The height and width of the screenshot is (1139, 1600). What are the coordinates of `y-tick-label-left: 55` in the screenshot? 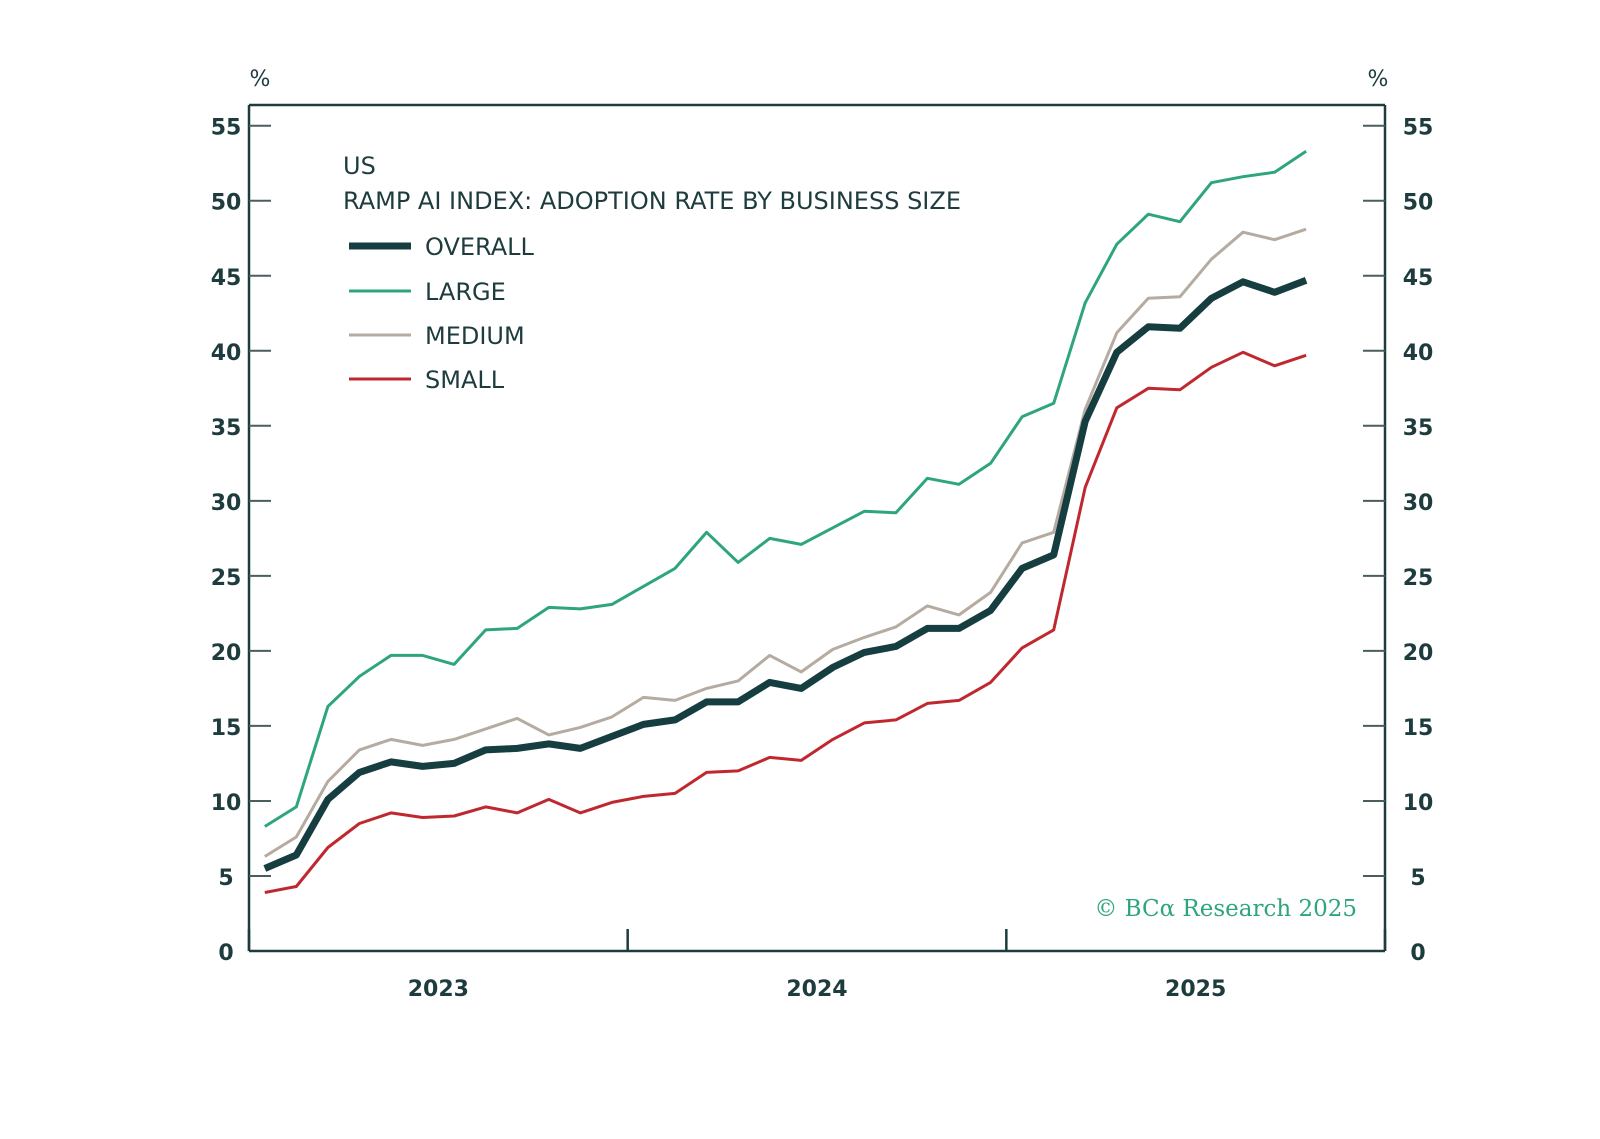 It's located at (226, 128).